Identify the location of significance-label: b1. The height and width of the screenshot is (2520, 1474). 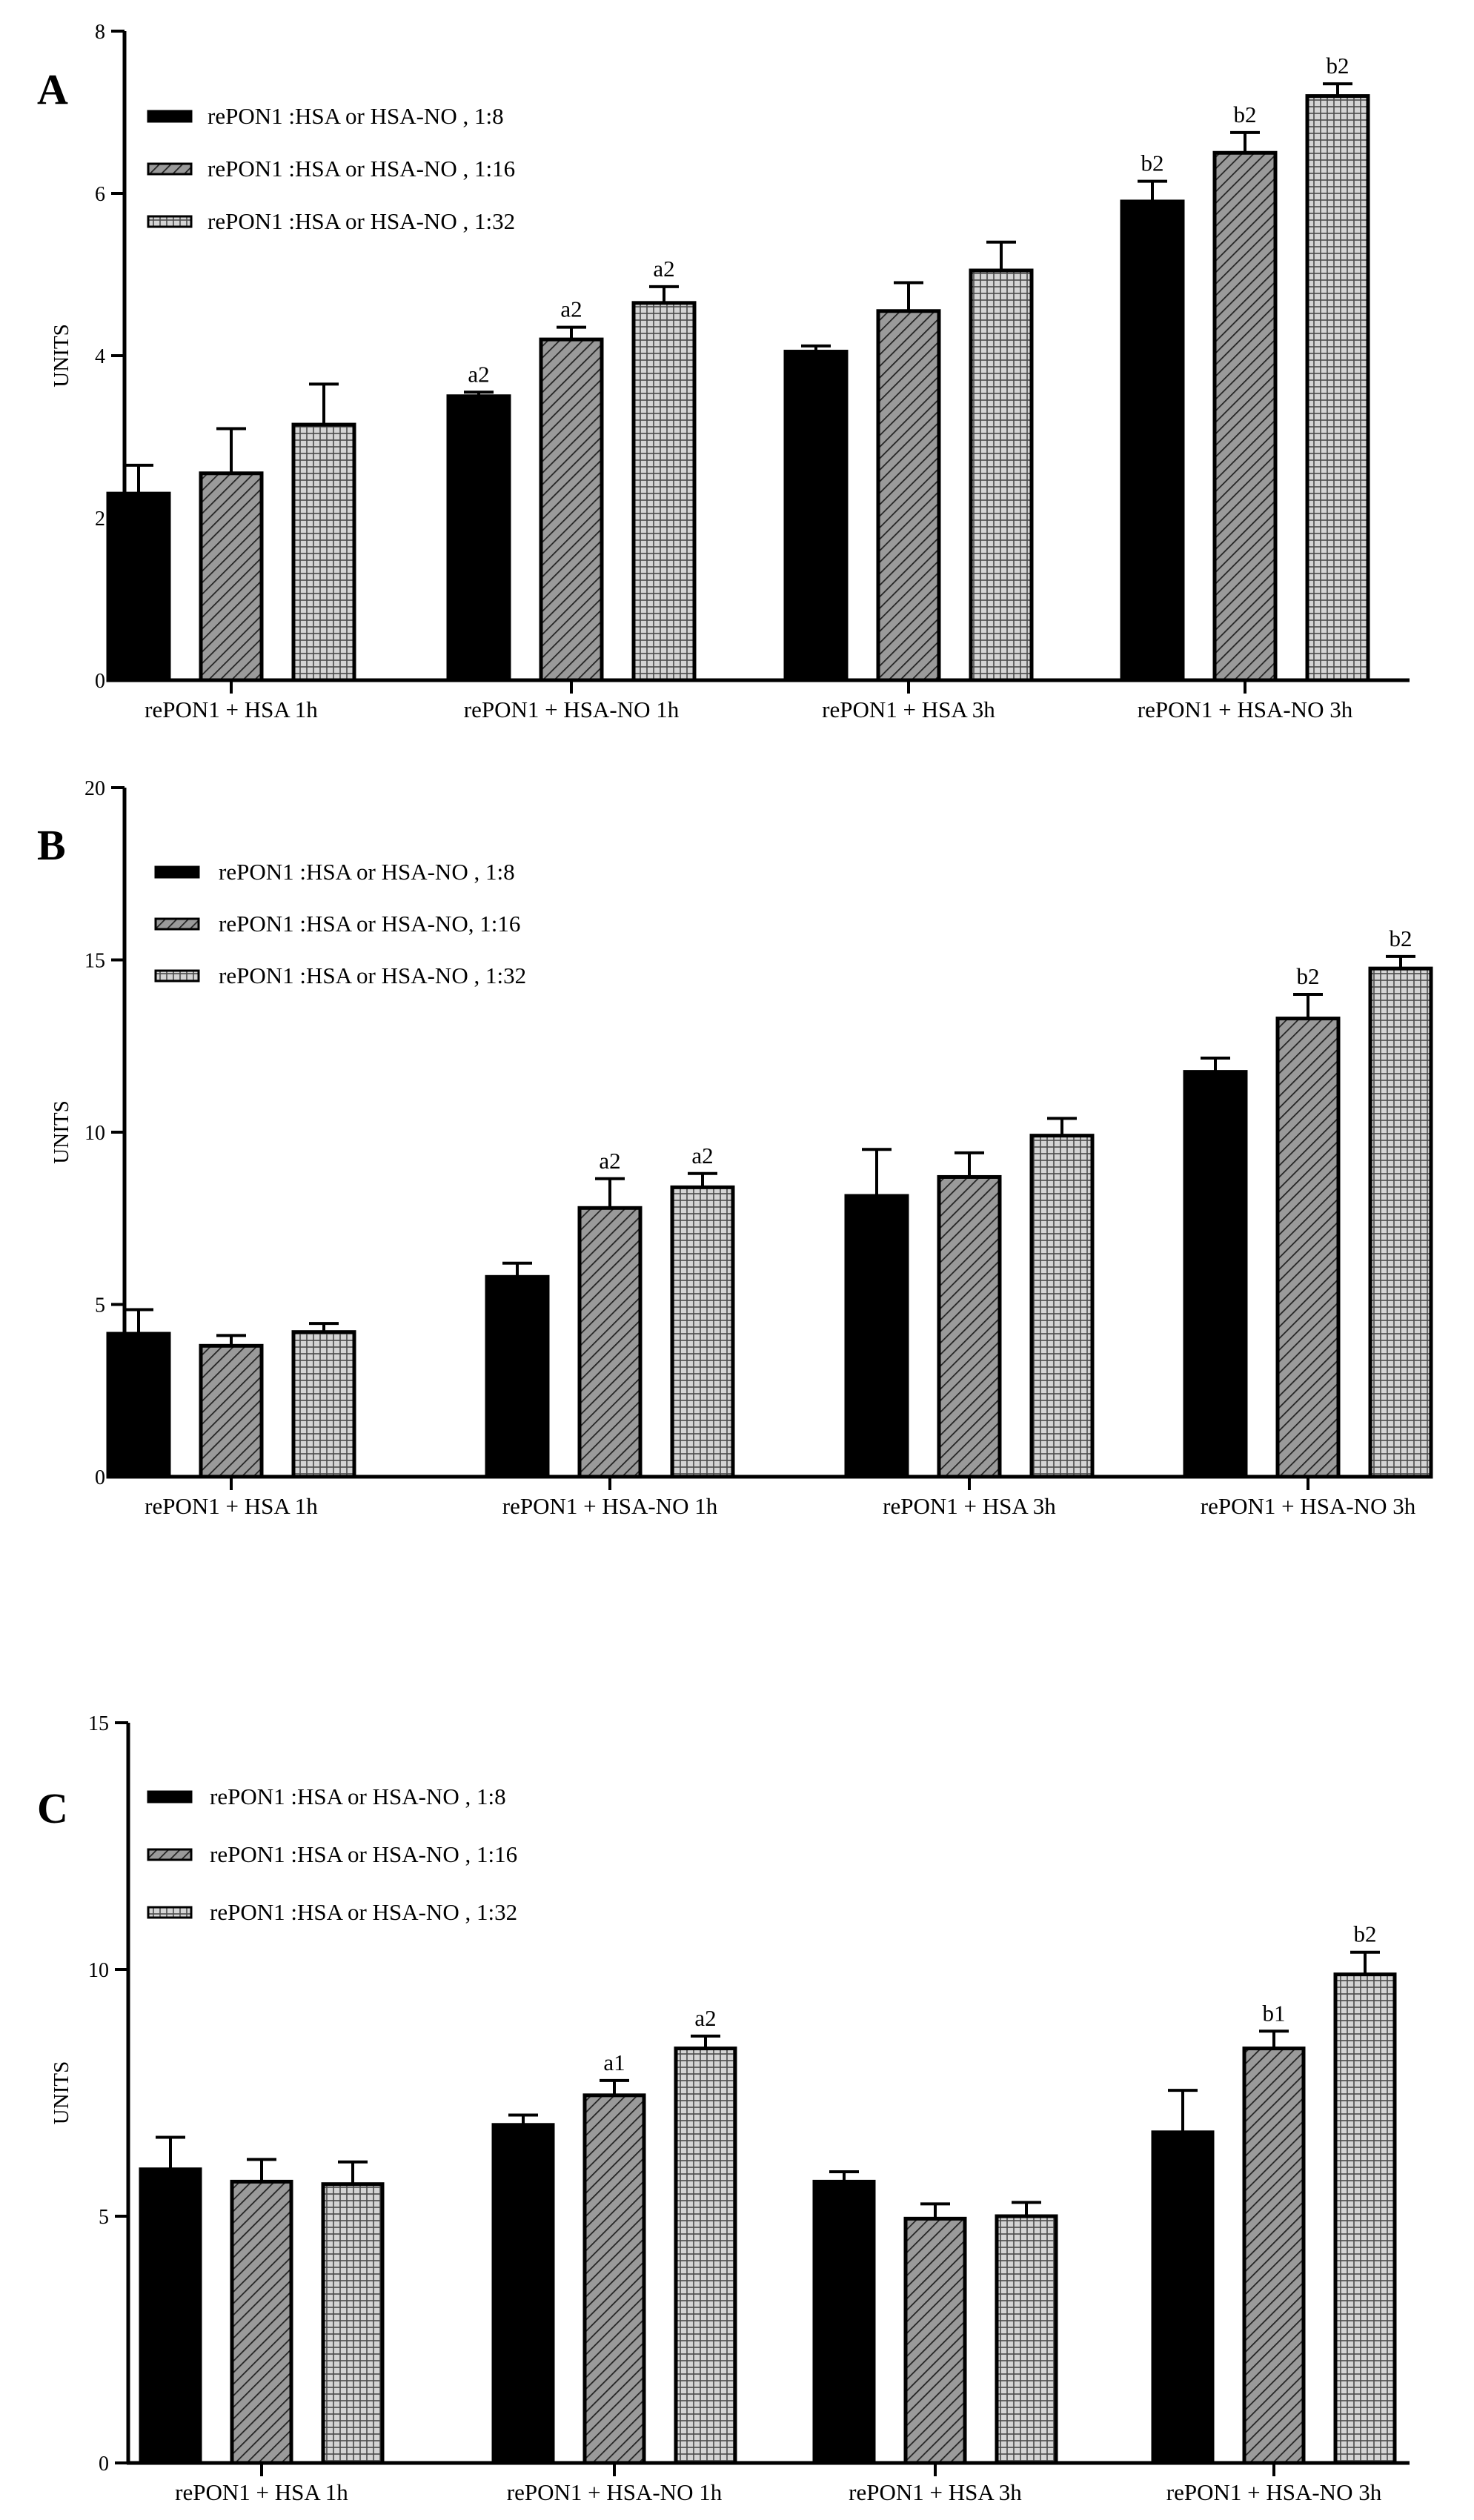
(1274, 2013).